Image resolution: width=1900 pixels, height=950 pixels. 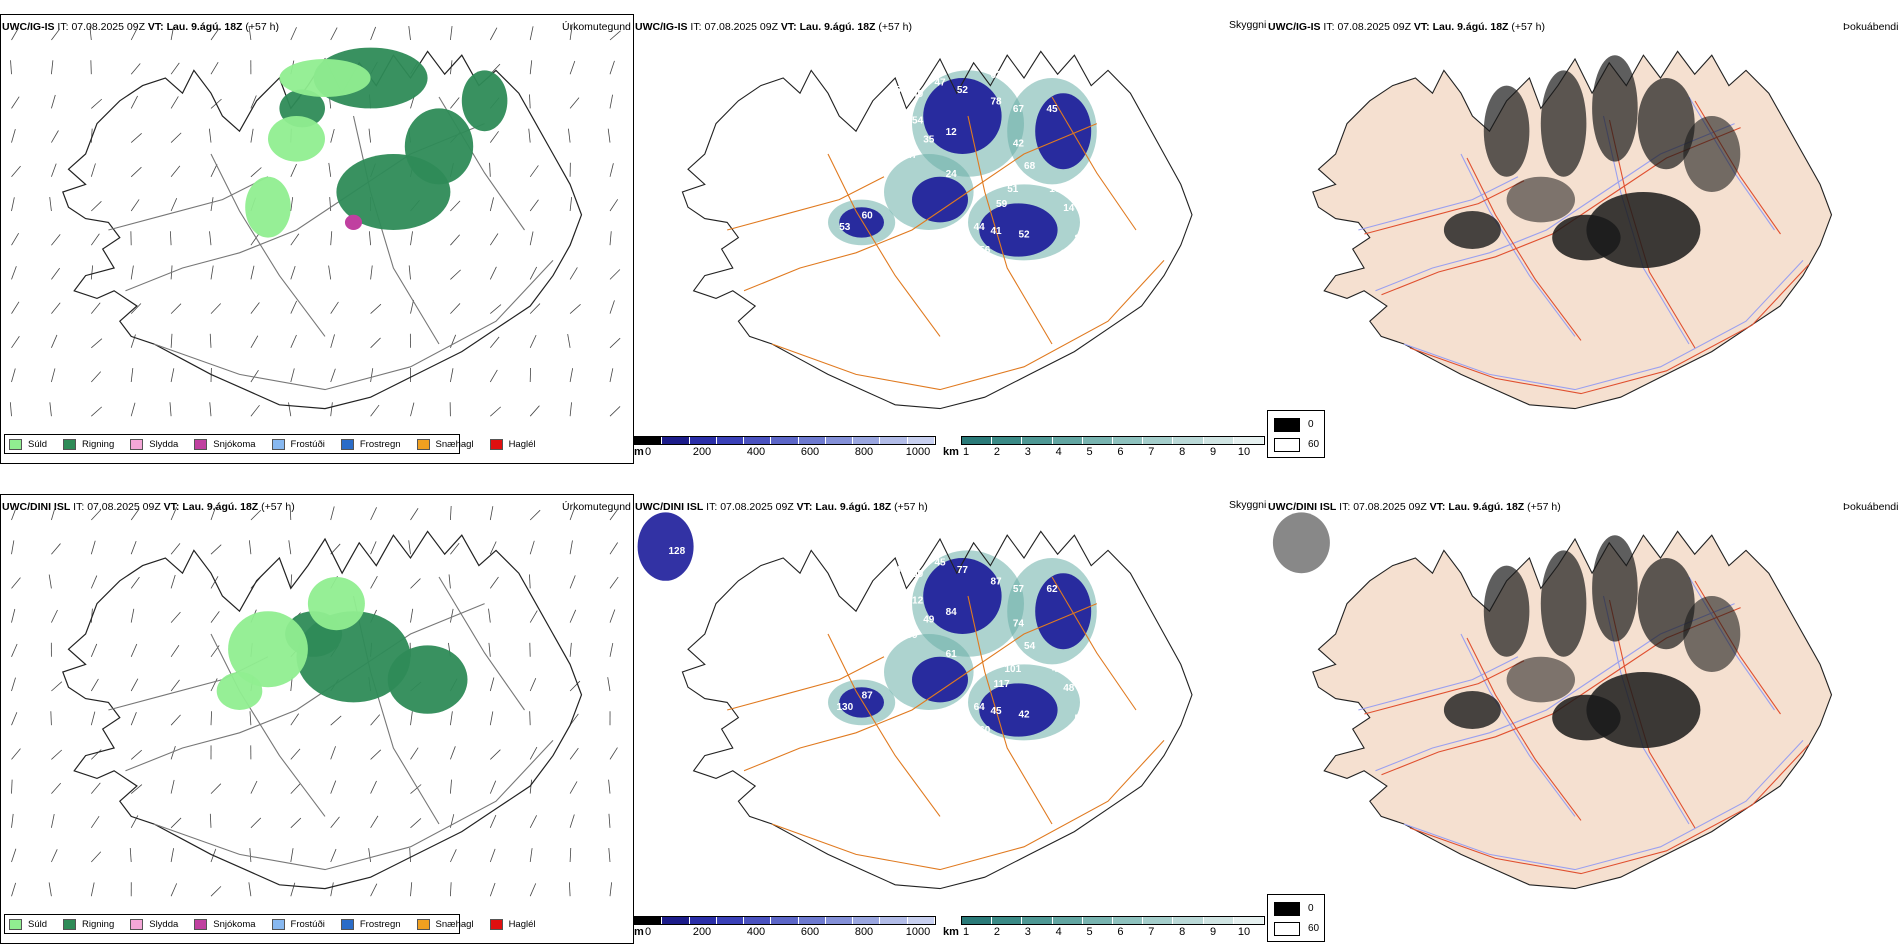 What do you see at coordinates (648, 932) in the screenshot?
I see `colorbar-tick-label: 0` at bounding box center [648, 932].